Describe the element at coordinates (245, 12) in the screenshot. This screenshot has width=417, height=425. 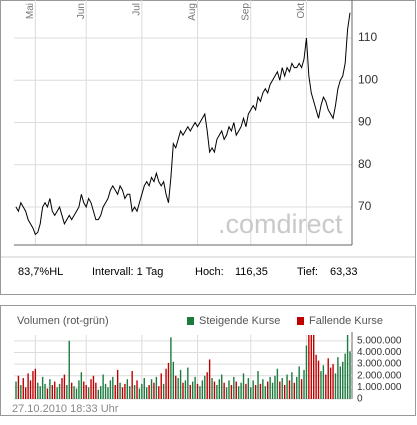
I see `x-tick-label: Sep` at that location.